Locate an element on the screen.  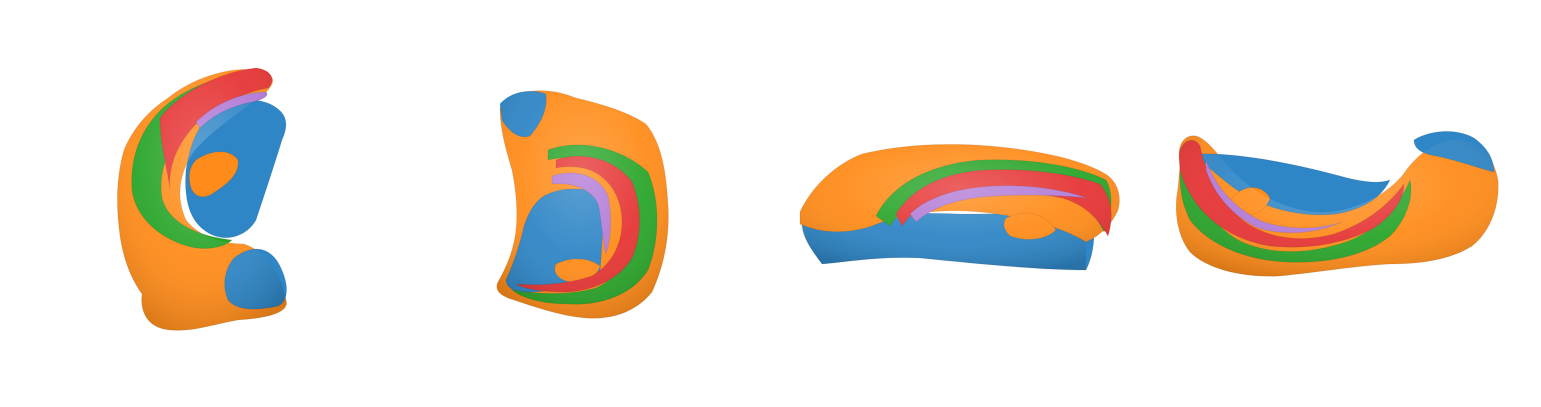
view-1-orange-patch is located at coordinates (213, 174).